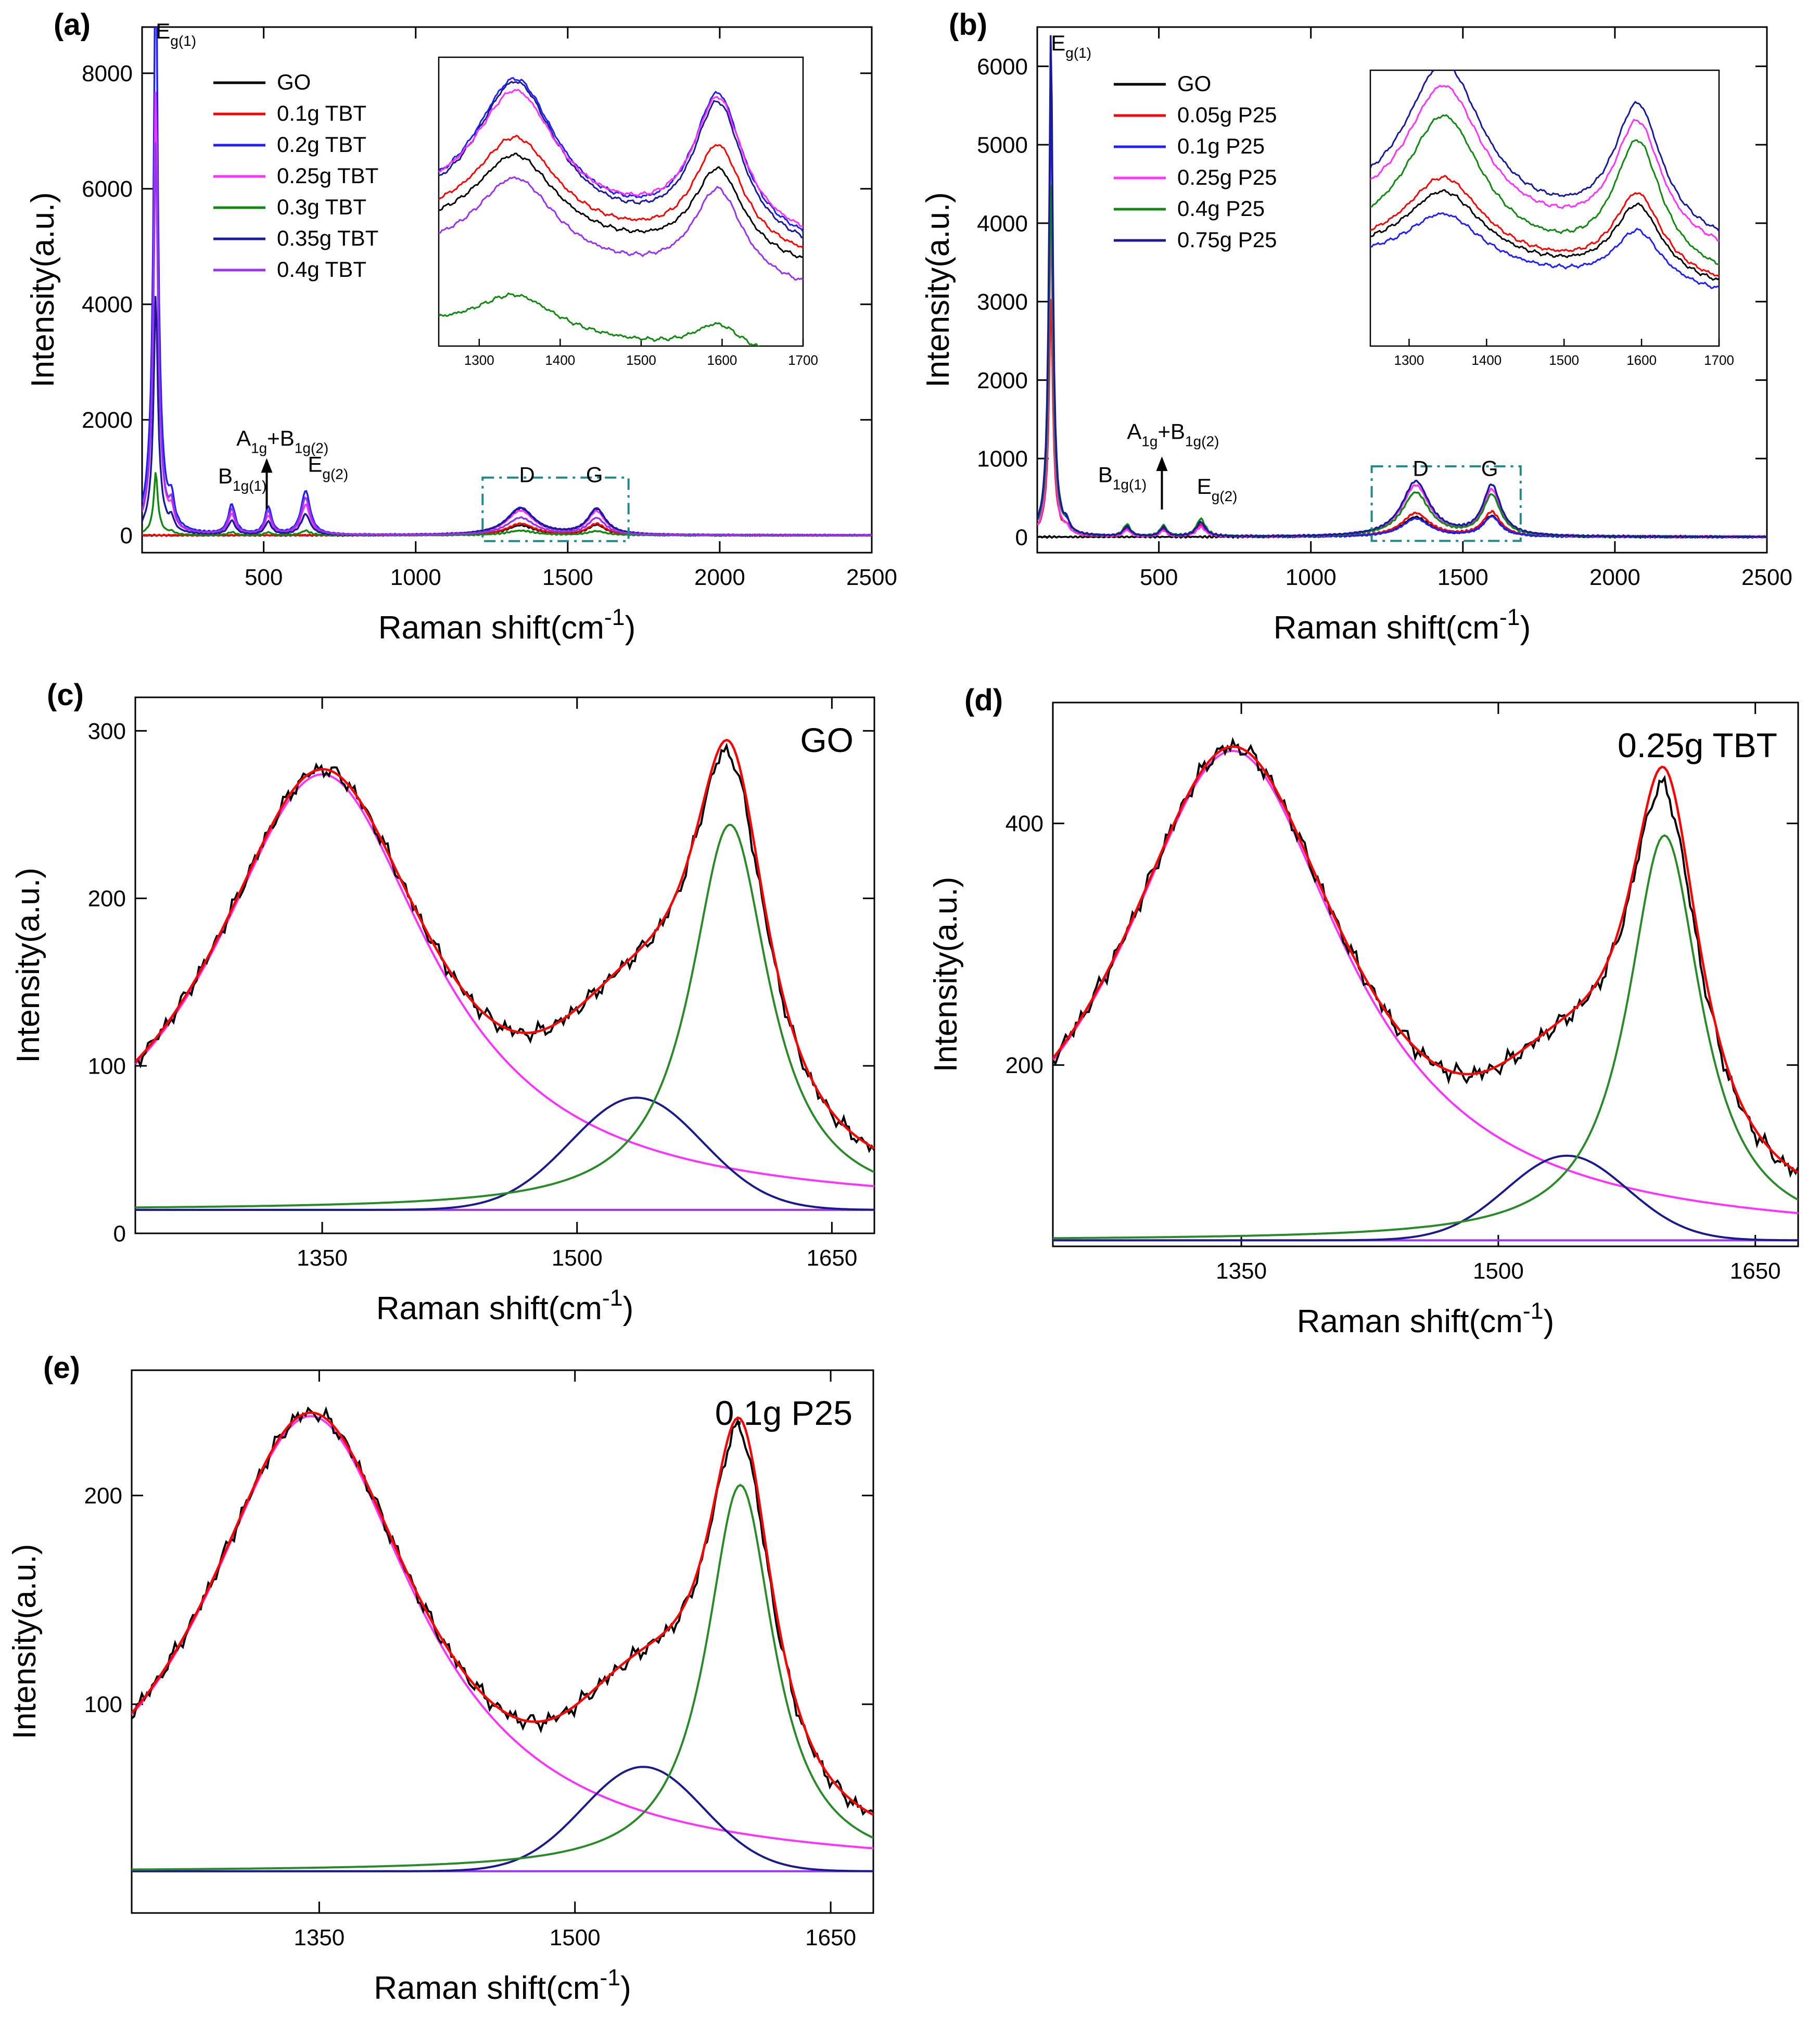  I want to click on panel-letter: (c), so click(65, 695).